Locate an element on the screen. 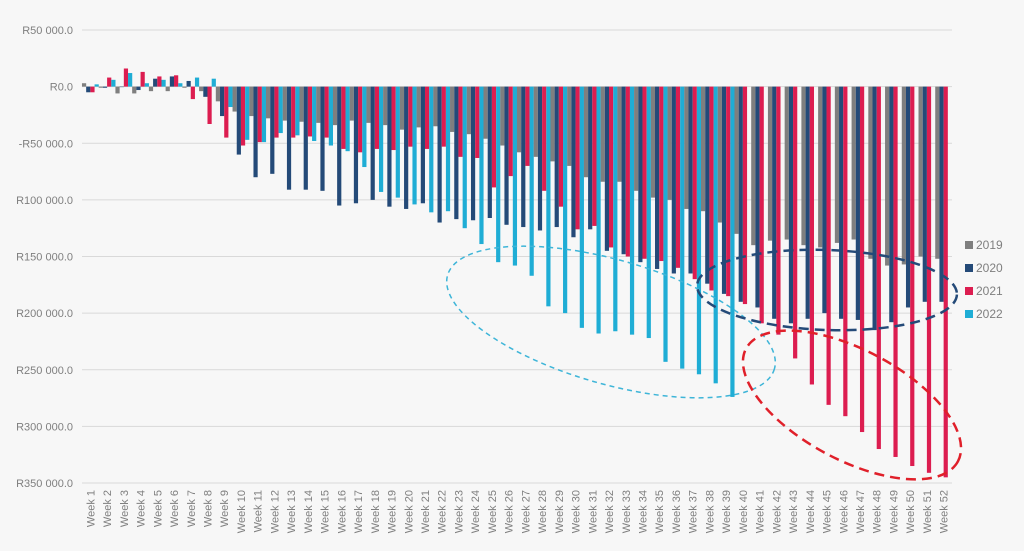 Image resolution: width=1024 pixels, height=551 pixels. x-tick-label: Week 9 is located at coordinates (225, 508).